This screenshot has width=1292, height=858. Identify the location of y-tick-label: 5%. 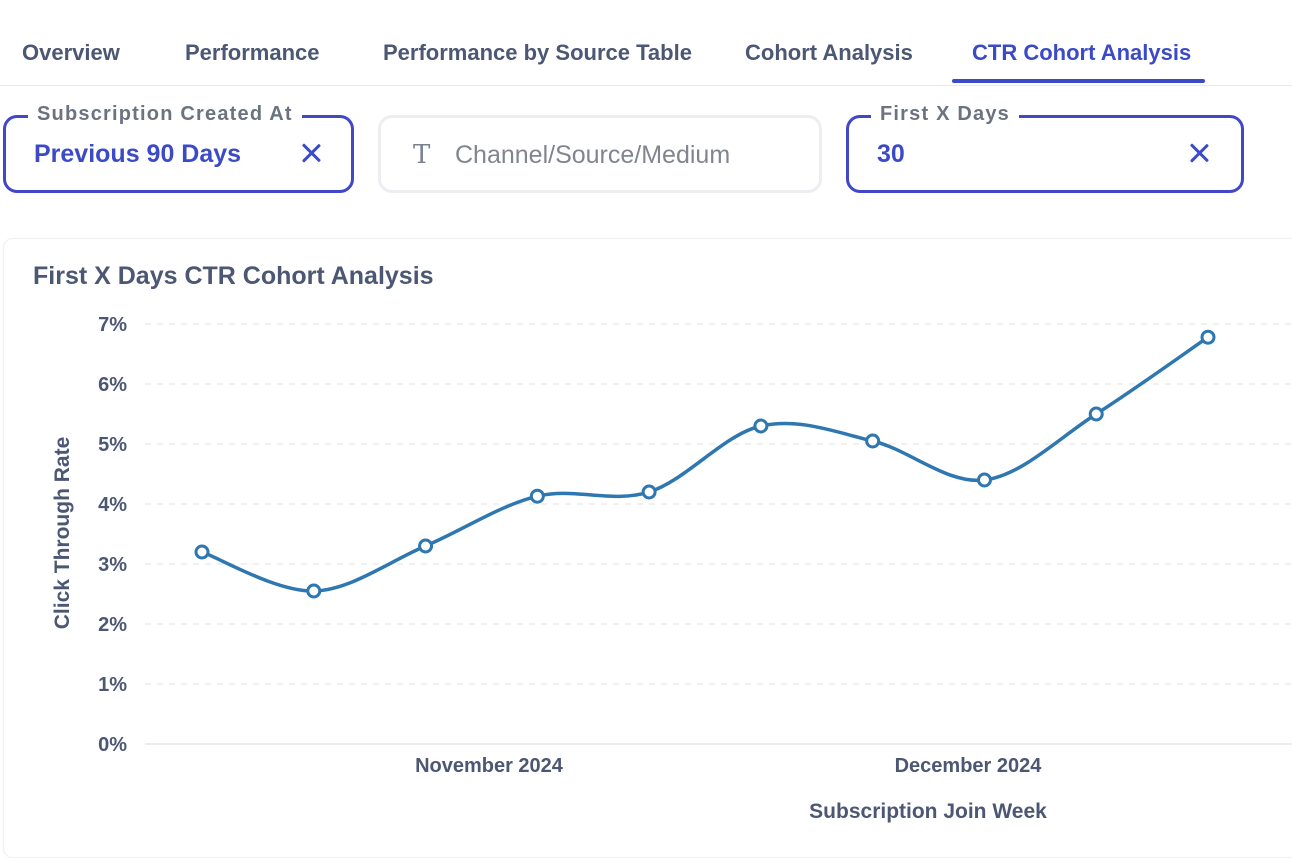
(112, 445).